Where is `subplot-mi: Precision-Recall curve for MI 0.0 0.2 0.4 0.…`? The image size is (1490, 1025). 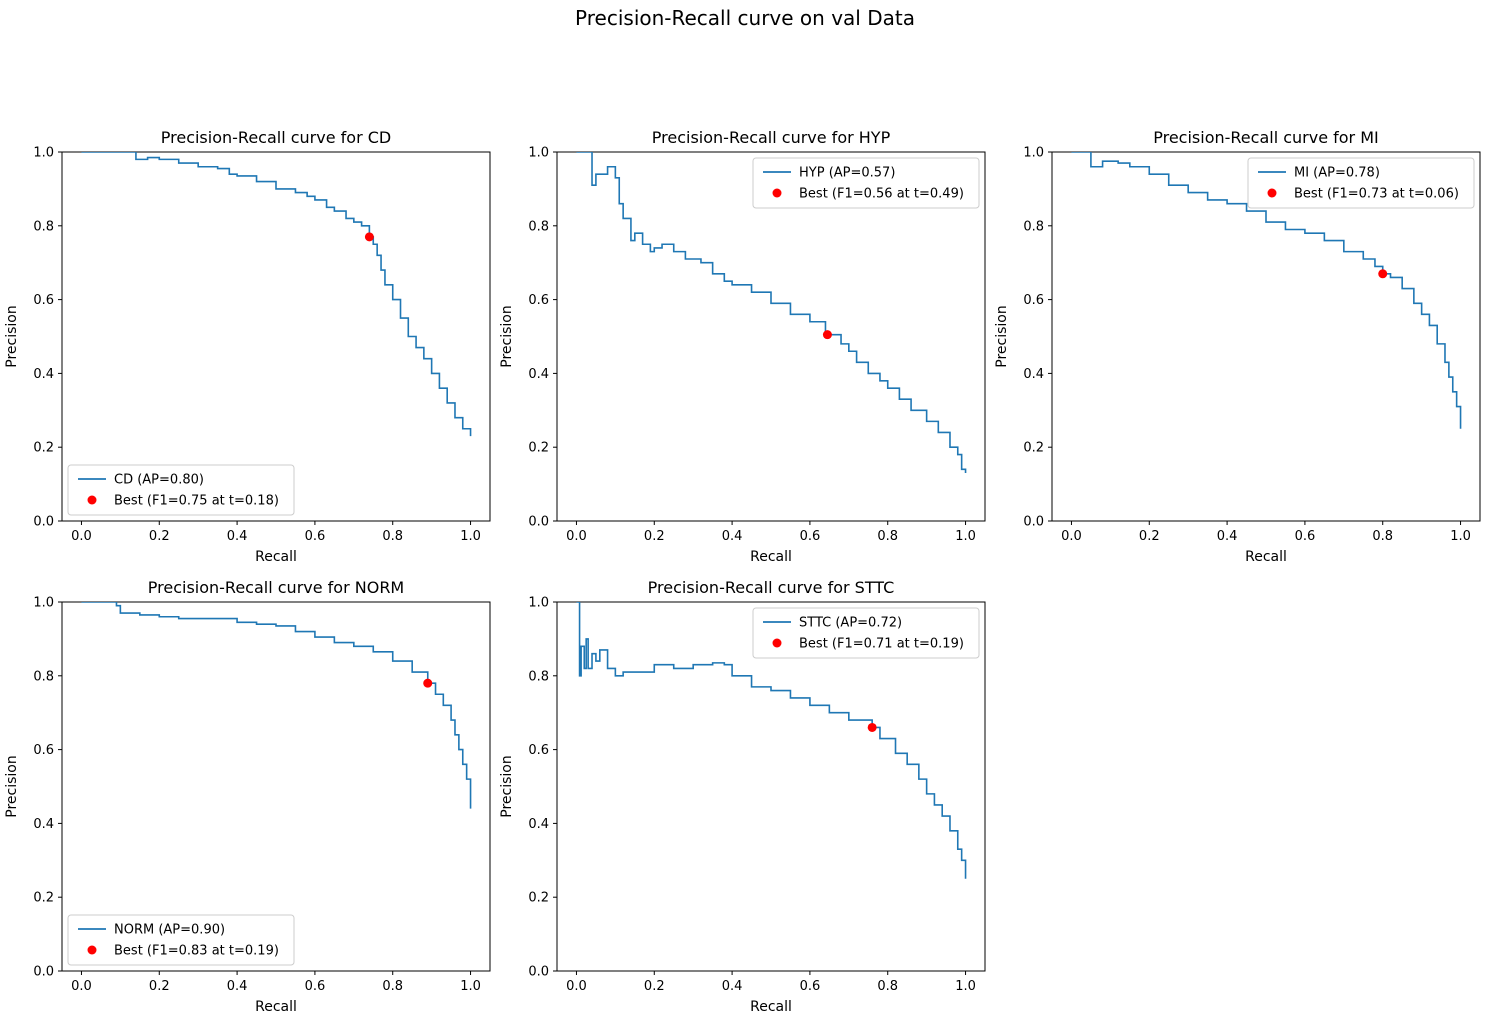 subplot-mi: Precision-Recall curve for MI 0.0 0.2 0.4 0.… is located at coordinates (1237, 346).